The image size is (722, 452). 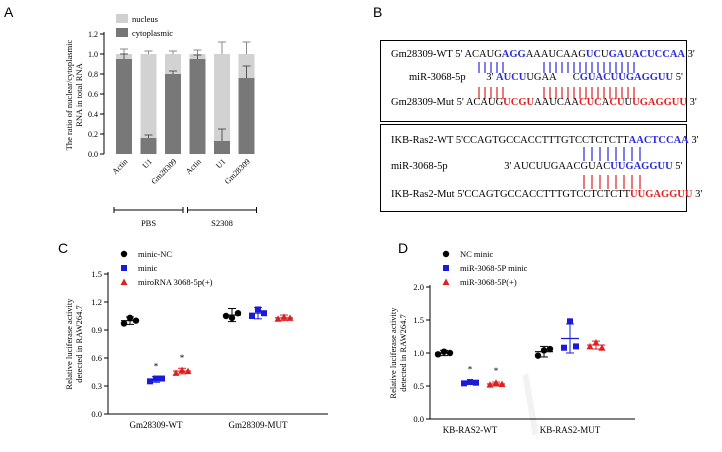 What do you see at coordinates (491, 77) in the screenshot?
I see `seq-part: 3'` at bounding box center [491, 77].